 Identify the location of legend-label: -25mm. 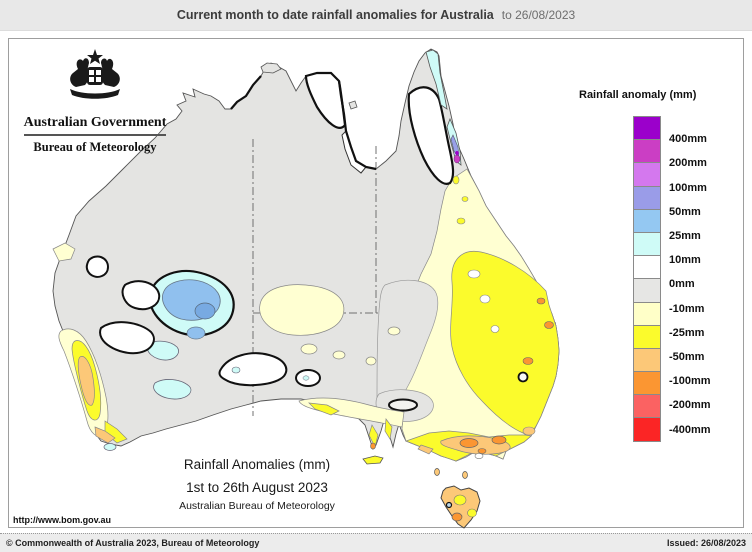
(687, 332).